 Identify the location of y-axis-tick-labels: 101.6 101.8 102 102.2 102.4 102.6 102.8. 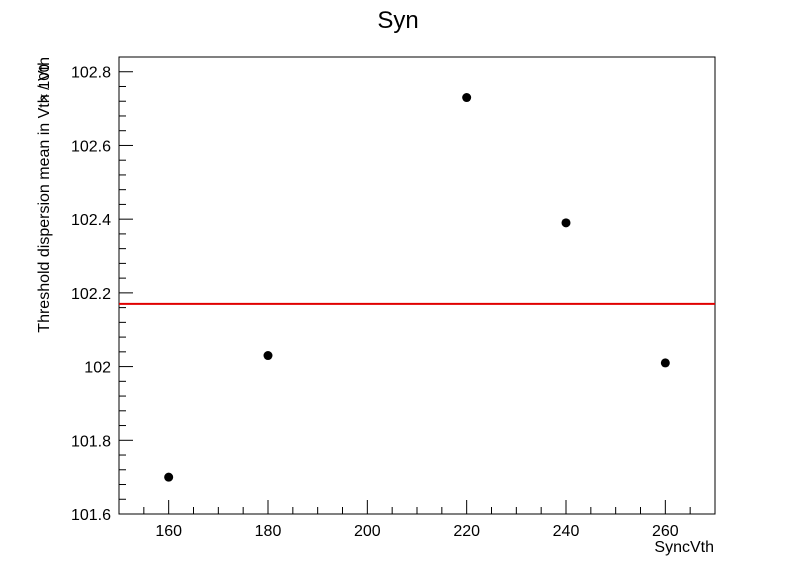
(91, 294).